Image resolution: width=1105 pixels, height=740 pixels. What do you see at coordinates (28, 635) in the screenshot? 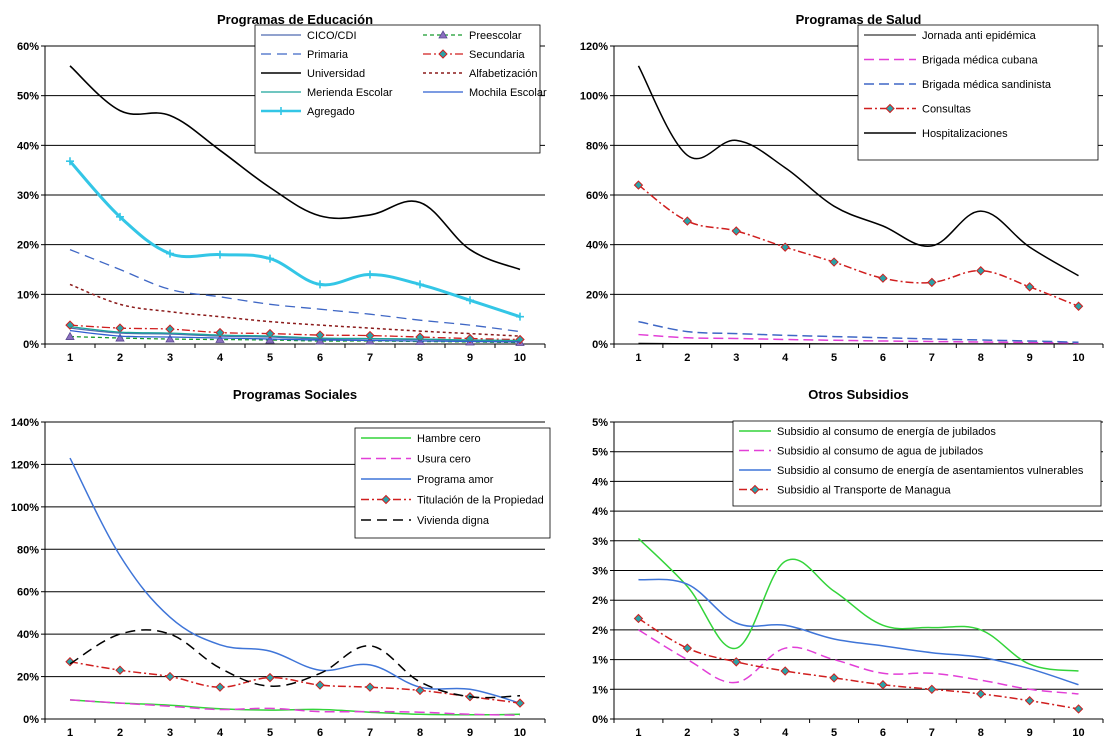
I see `y-tick-label: 40%` at bounding box center [28, 635].